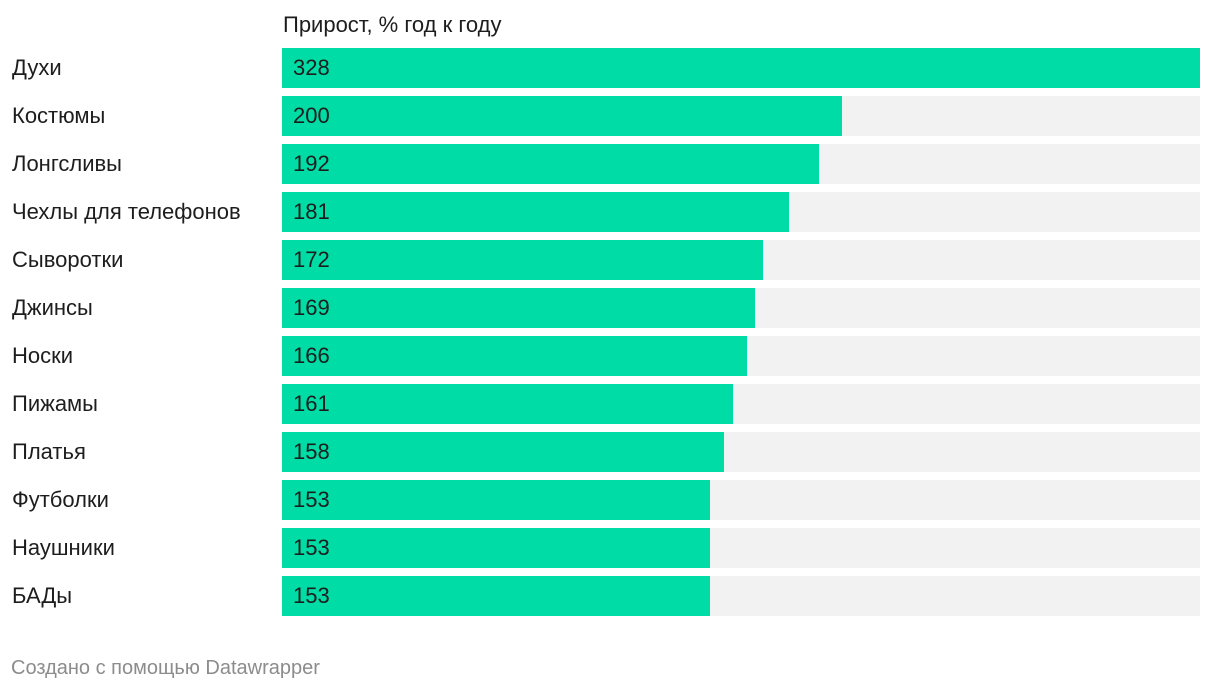 The height and width of the screenshot is (692, 1220). I want to click on bar-row: Пижамы 161, so click(610, 404).